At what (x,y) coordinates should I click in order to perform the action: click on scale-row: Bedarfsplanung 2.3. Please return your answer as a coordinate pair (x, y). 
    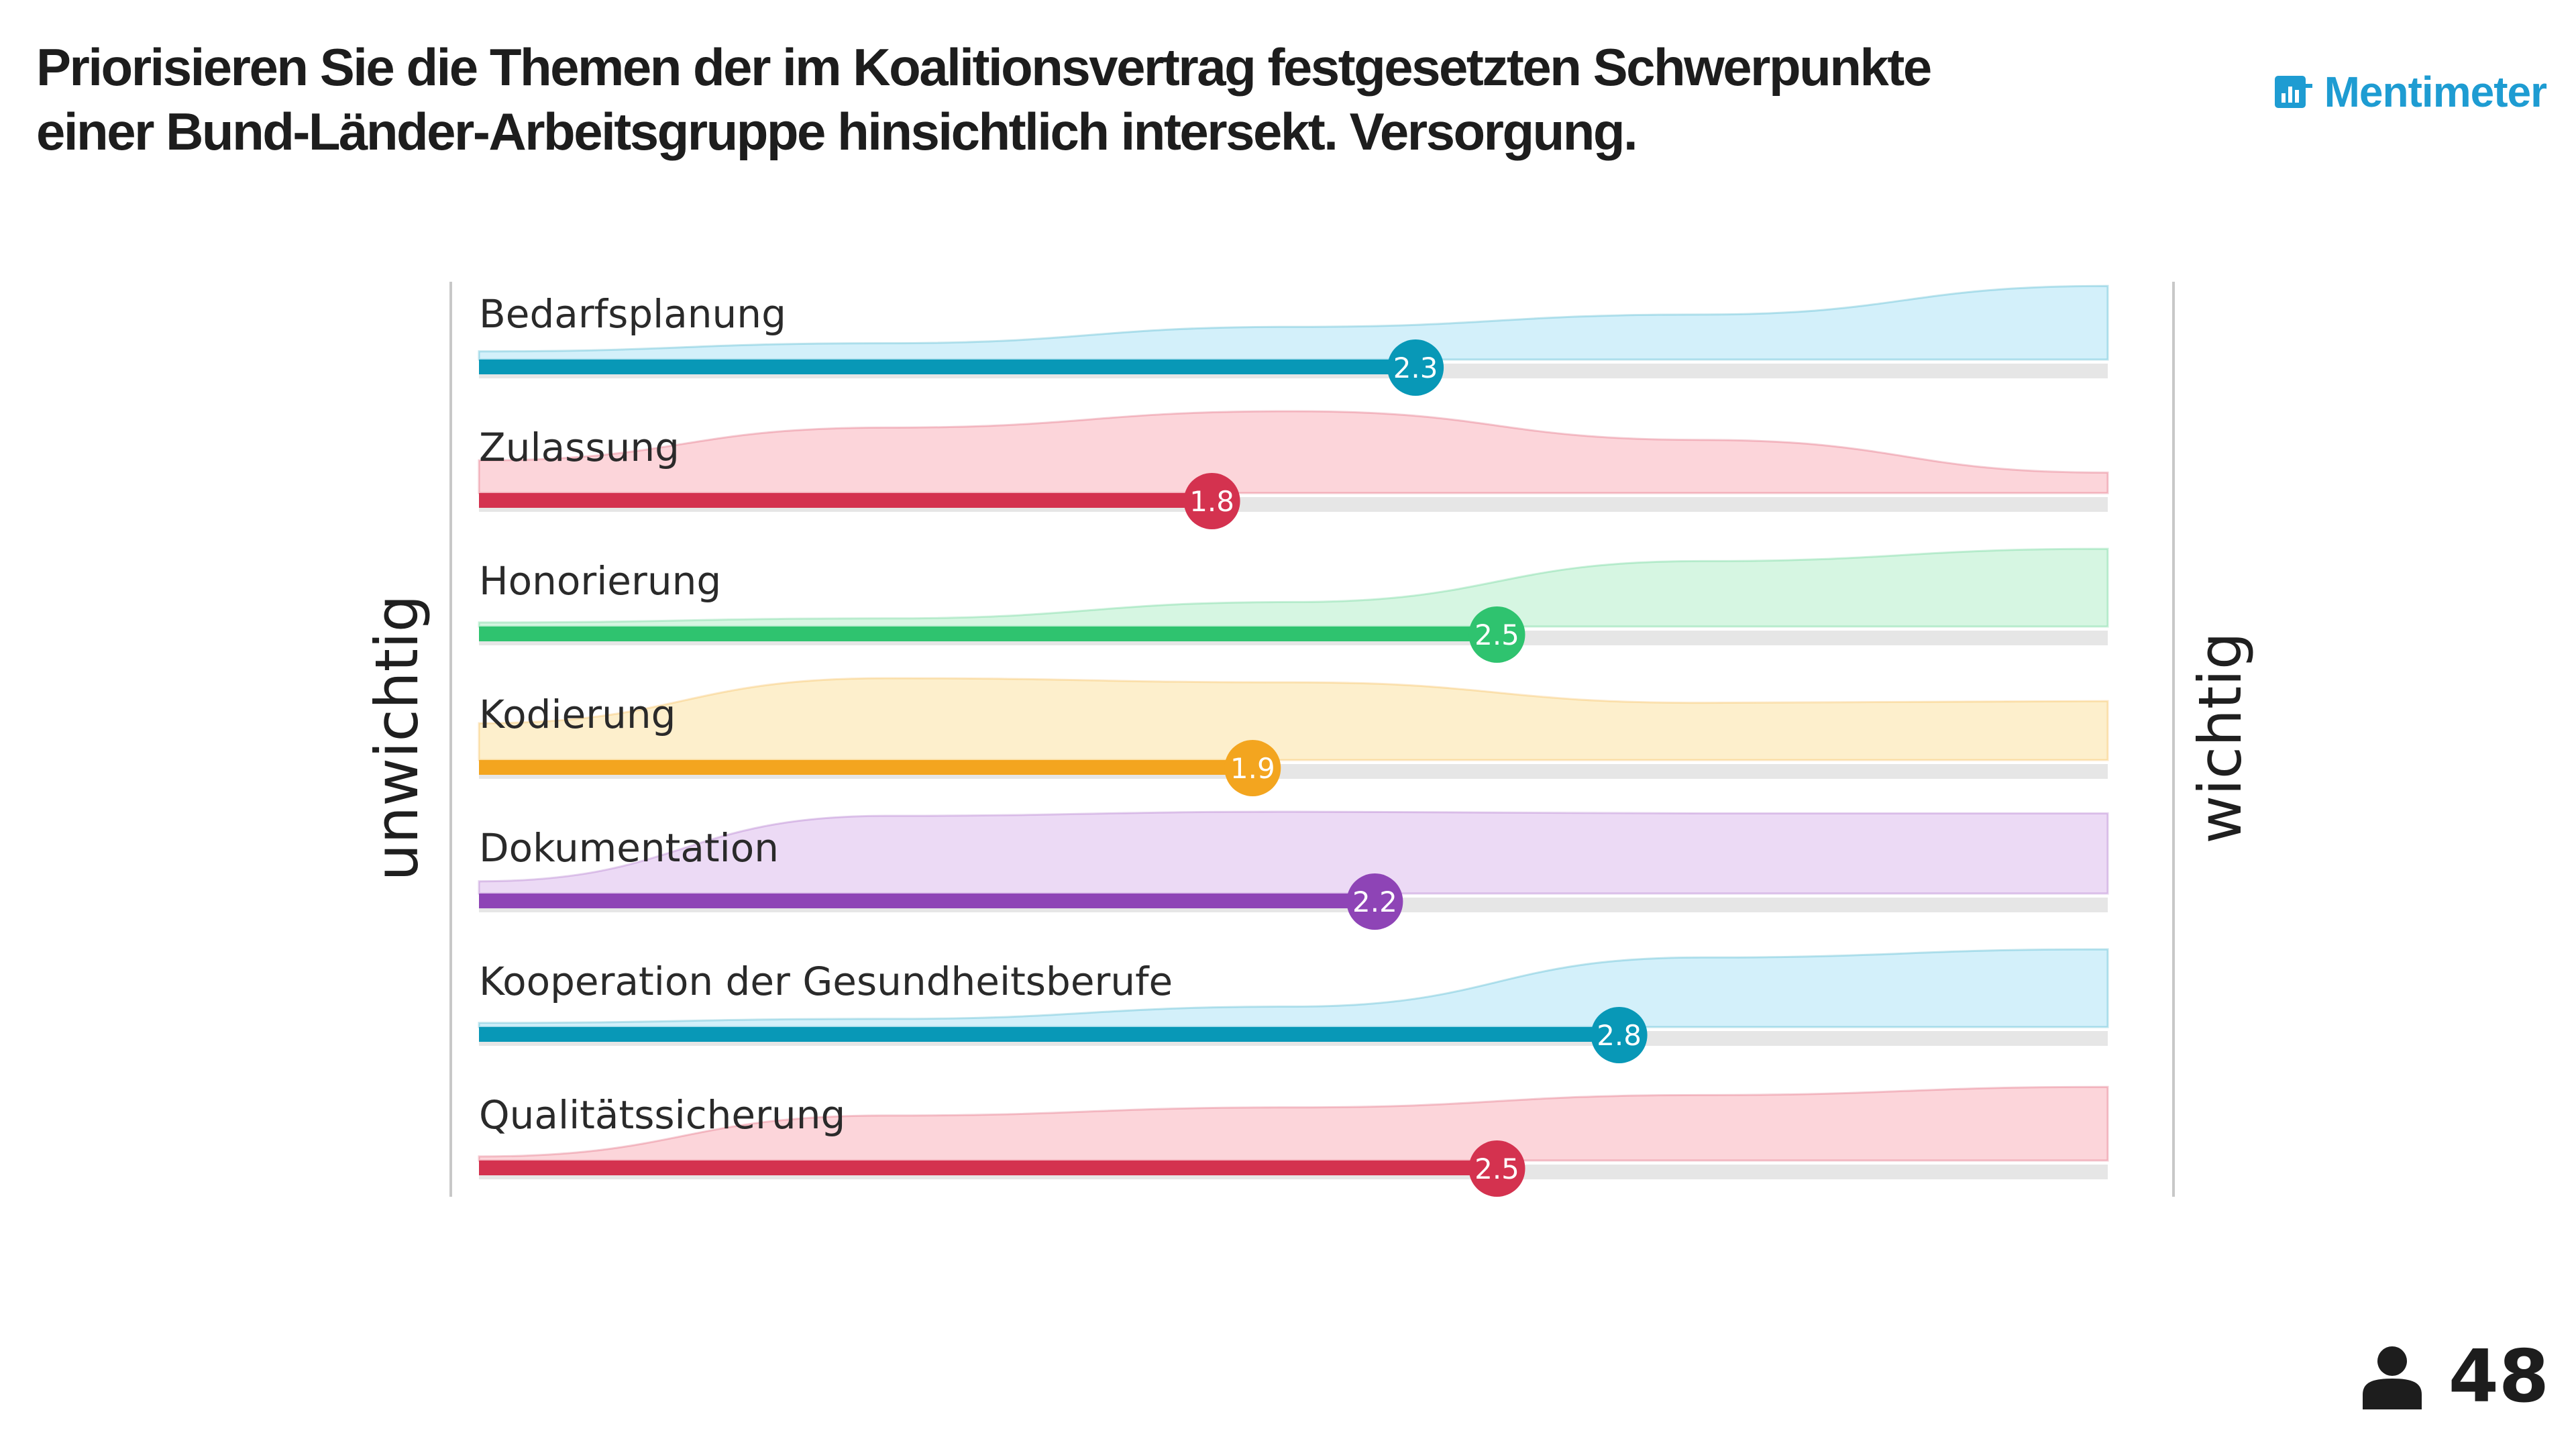
    Looking at the image, I should click on (1293, 340).